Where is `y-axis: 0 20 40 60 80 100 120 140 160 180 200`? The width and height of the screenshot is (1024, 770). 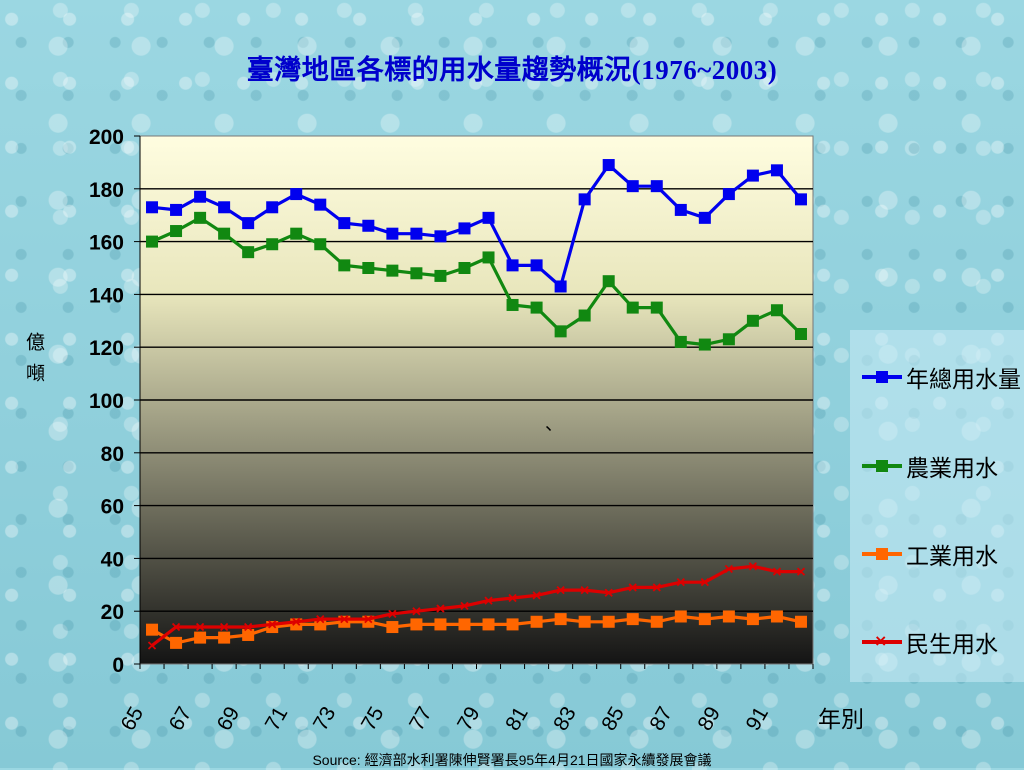 y-axis: 0 20 40 60 80 100 120 140 160 180 200 is located at coordinates (115, 401).